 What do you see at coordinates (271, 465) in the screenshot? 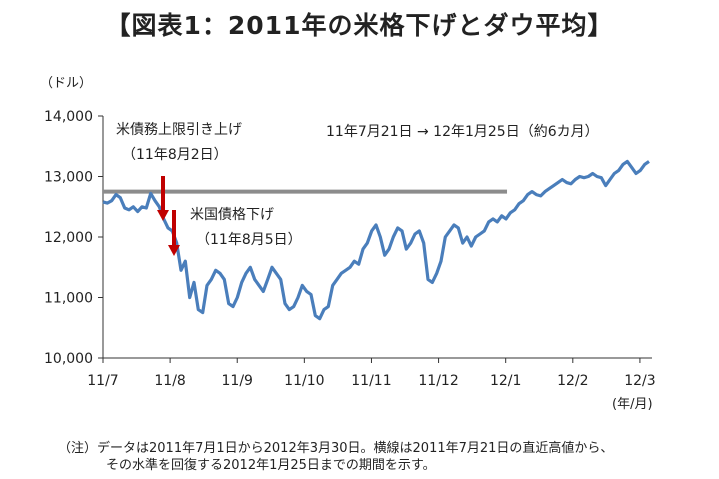
I see `footnote-line-2: その水準を回復する2012年1月25日までの期間を示す。` at bounding box center [271, 465].